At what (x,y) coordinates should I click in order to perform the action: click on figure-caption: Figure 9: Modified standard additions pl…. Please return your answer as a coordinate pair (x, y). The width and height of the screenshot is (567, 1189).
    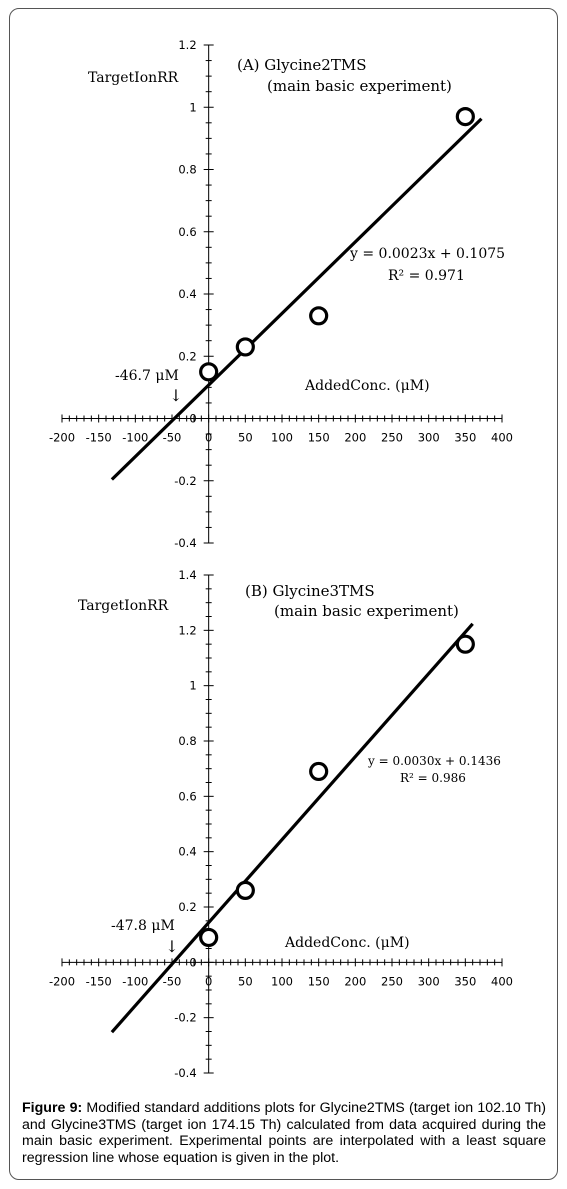
    Looking at the image, I should click on (284, 1133).